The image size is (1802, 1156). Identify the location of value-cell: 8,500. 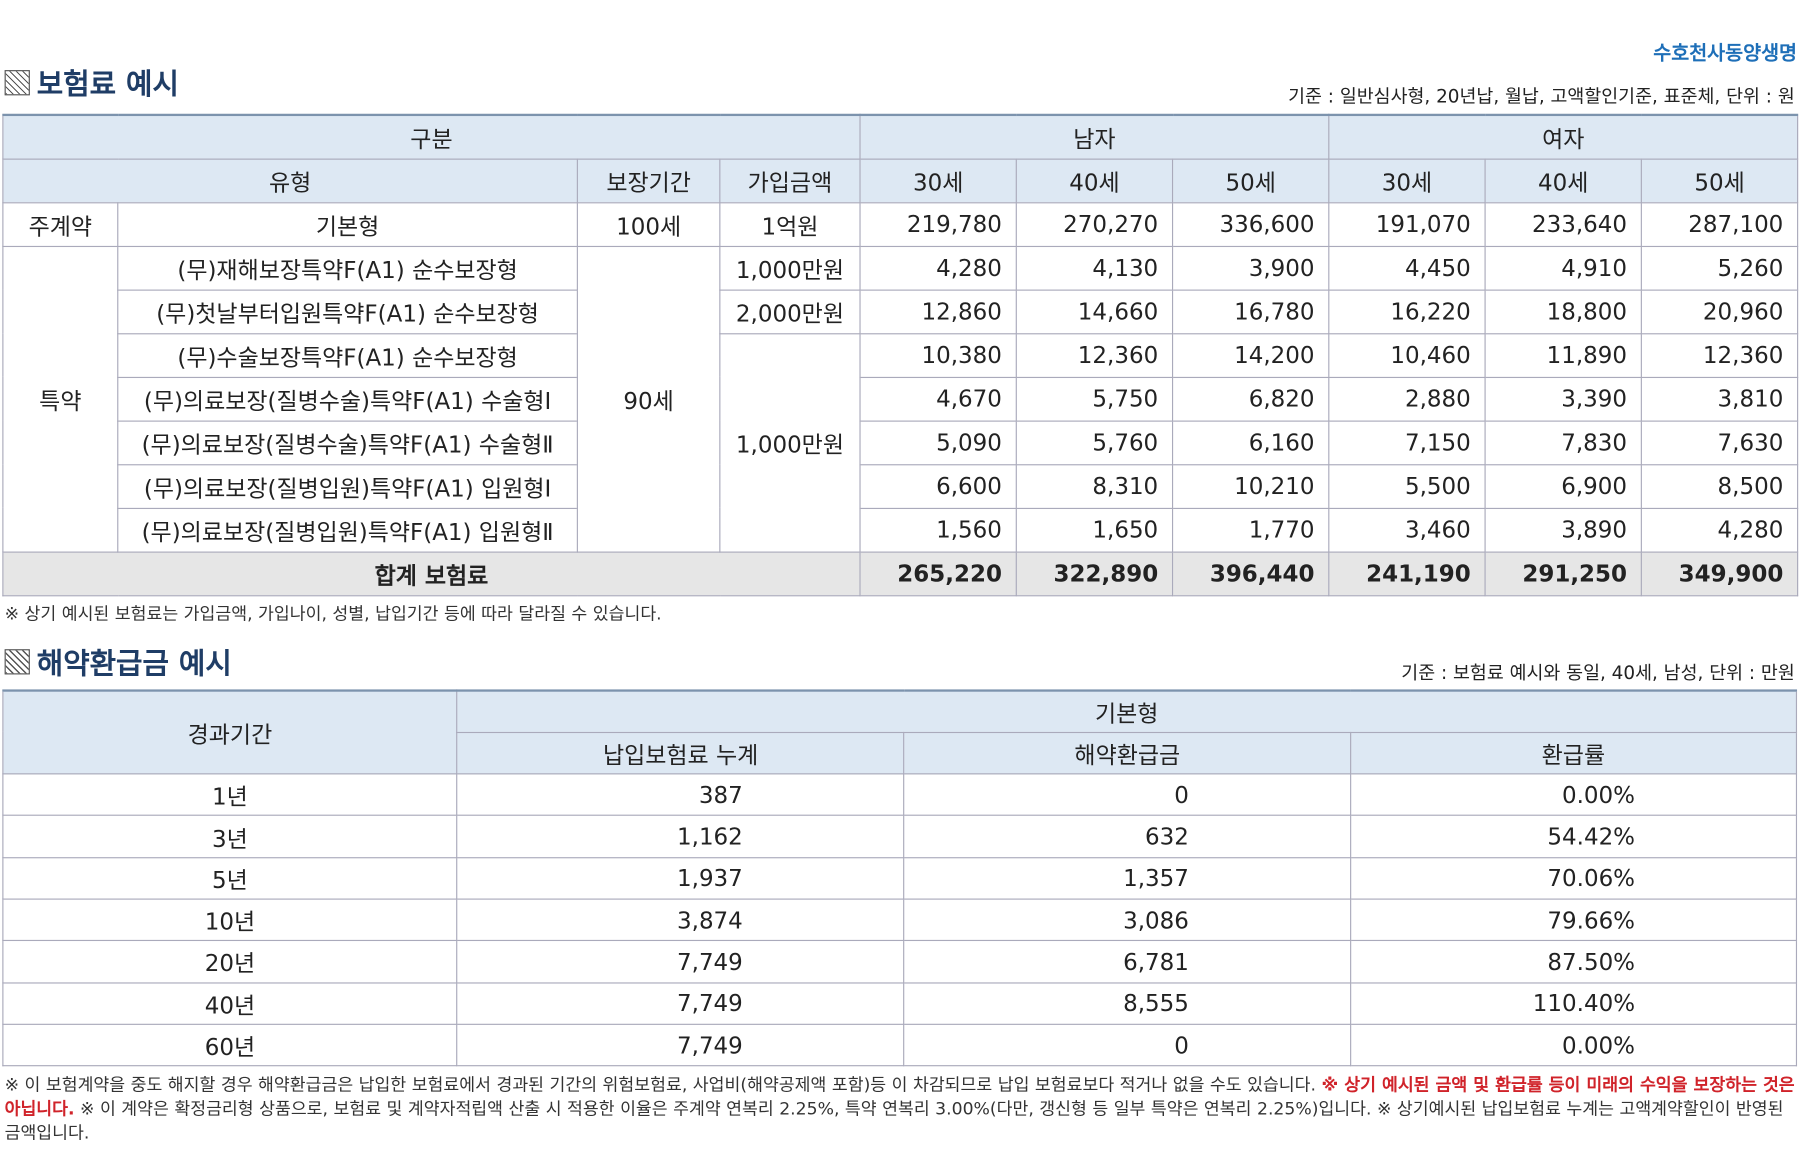
(1719, 486).